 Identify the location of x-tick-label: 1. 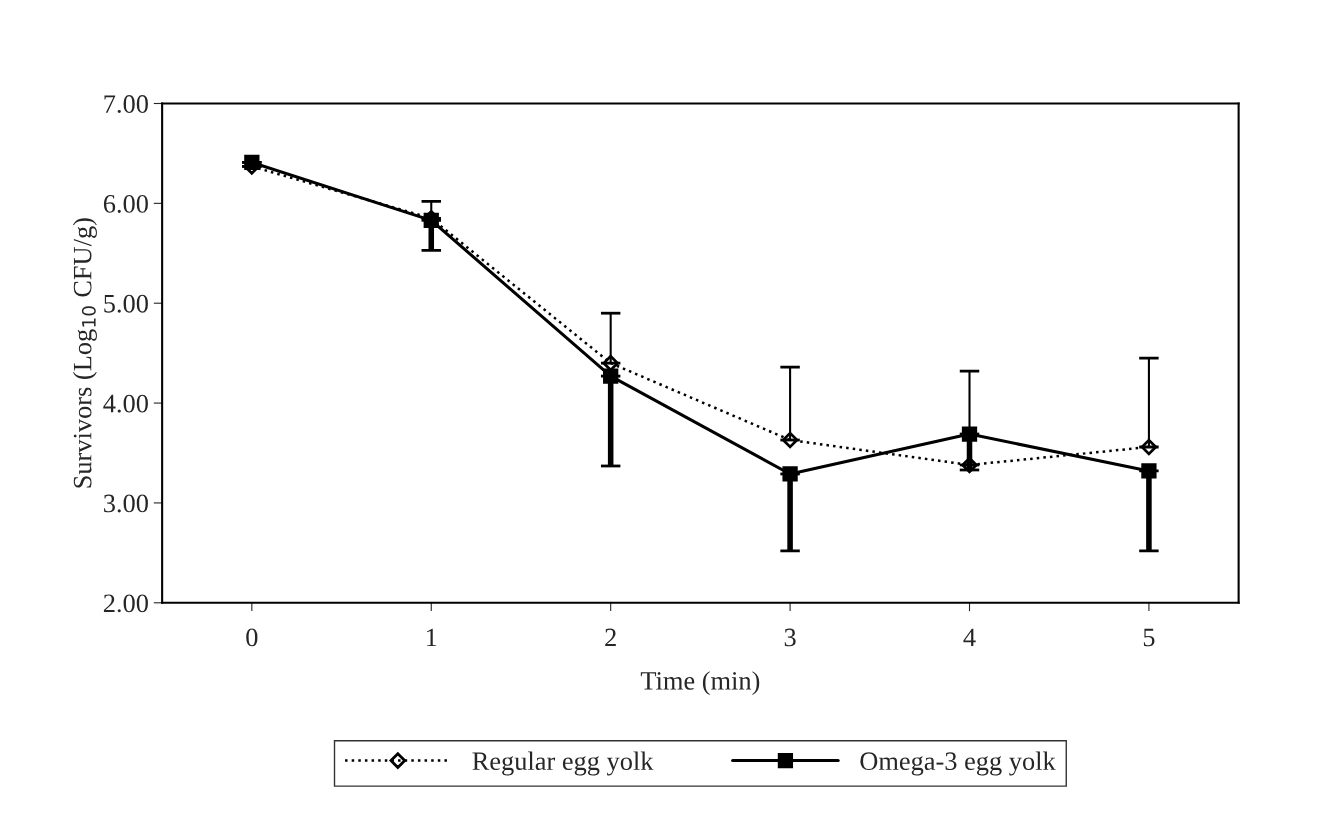
(431, 637).